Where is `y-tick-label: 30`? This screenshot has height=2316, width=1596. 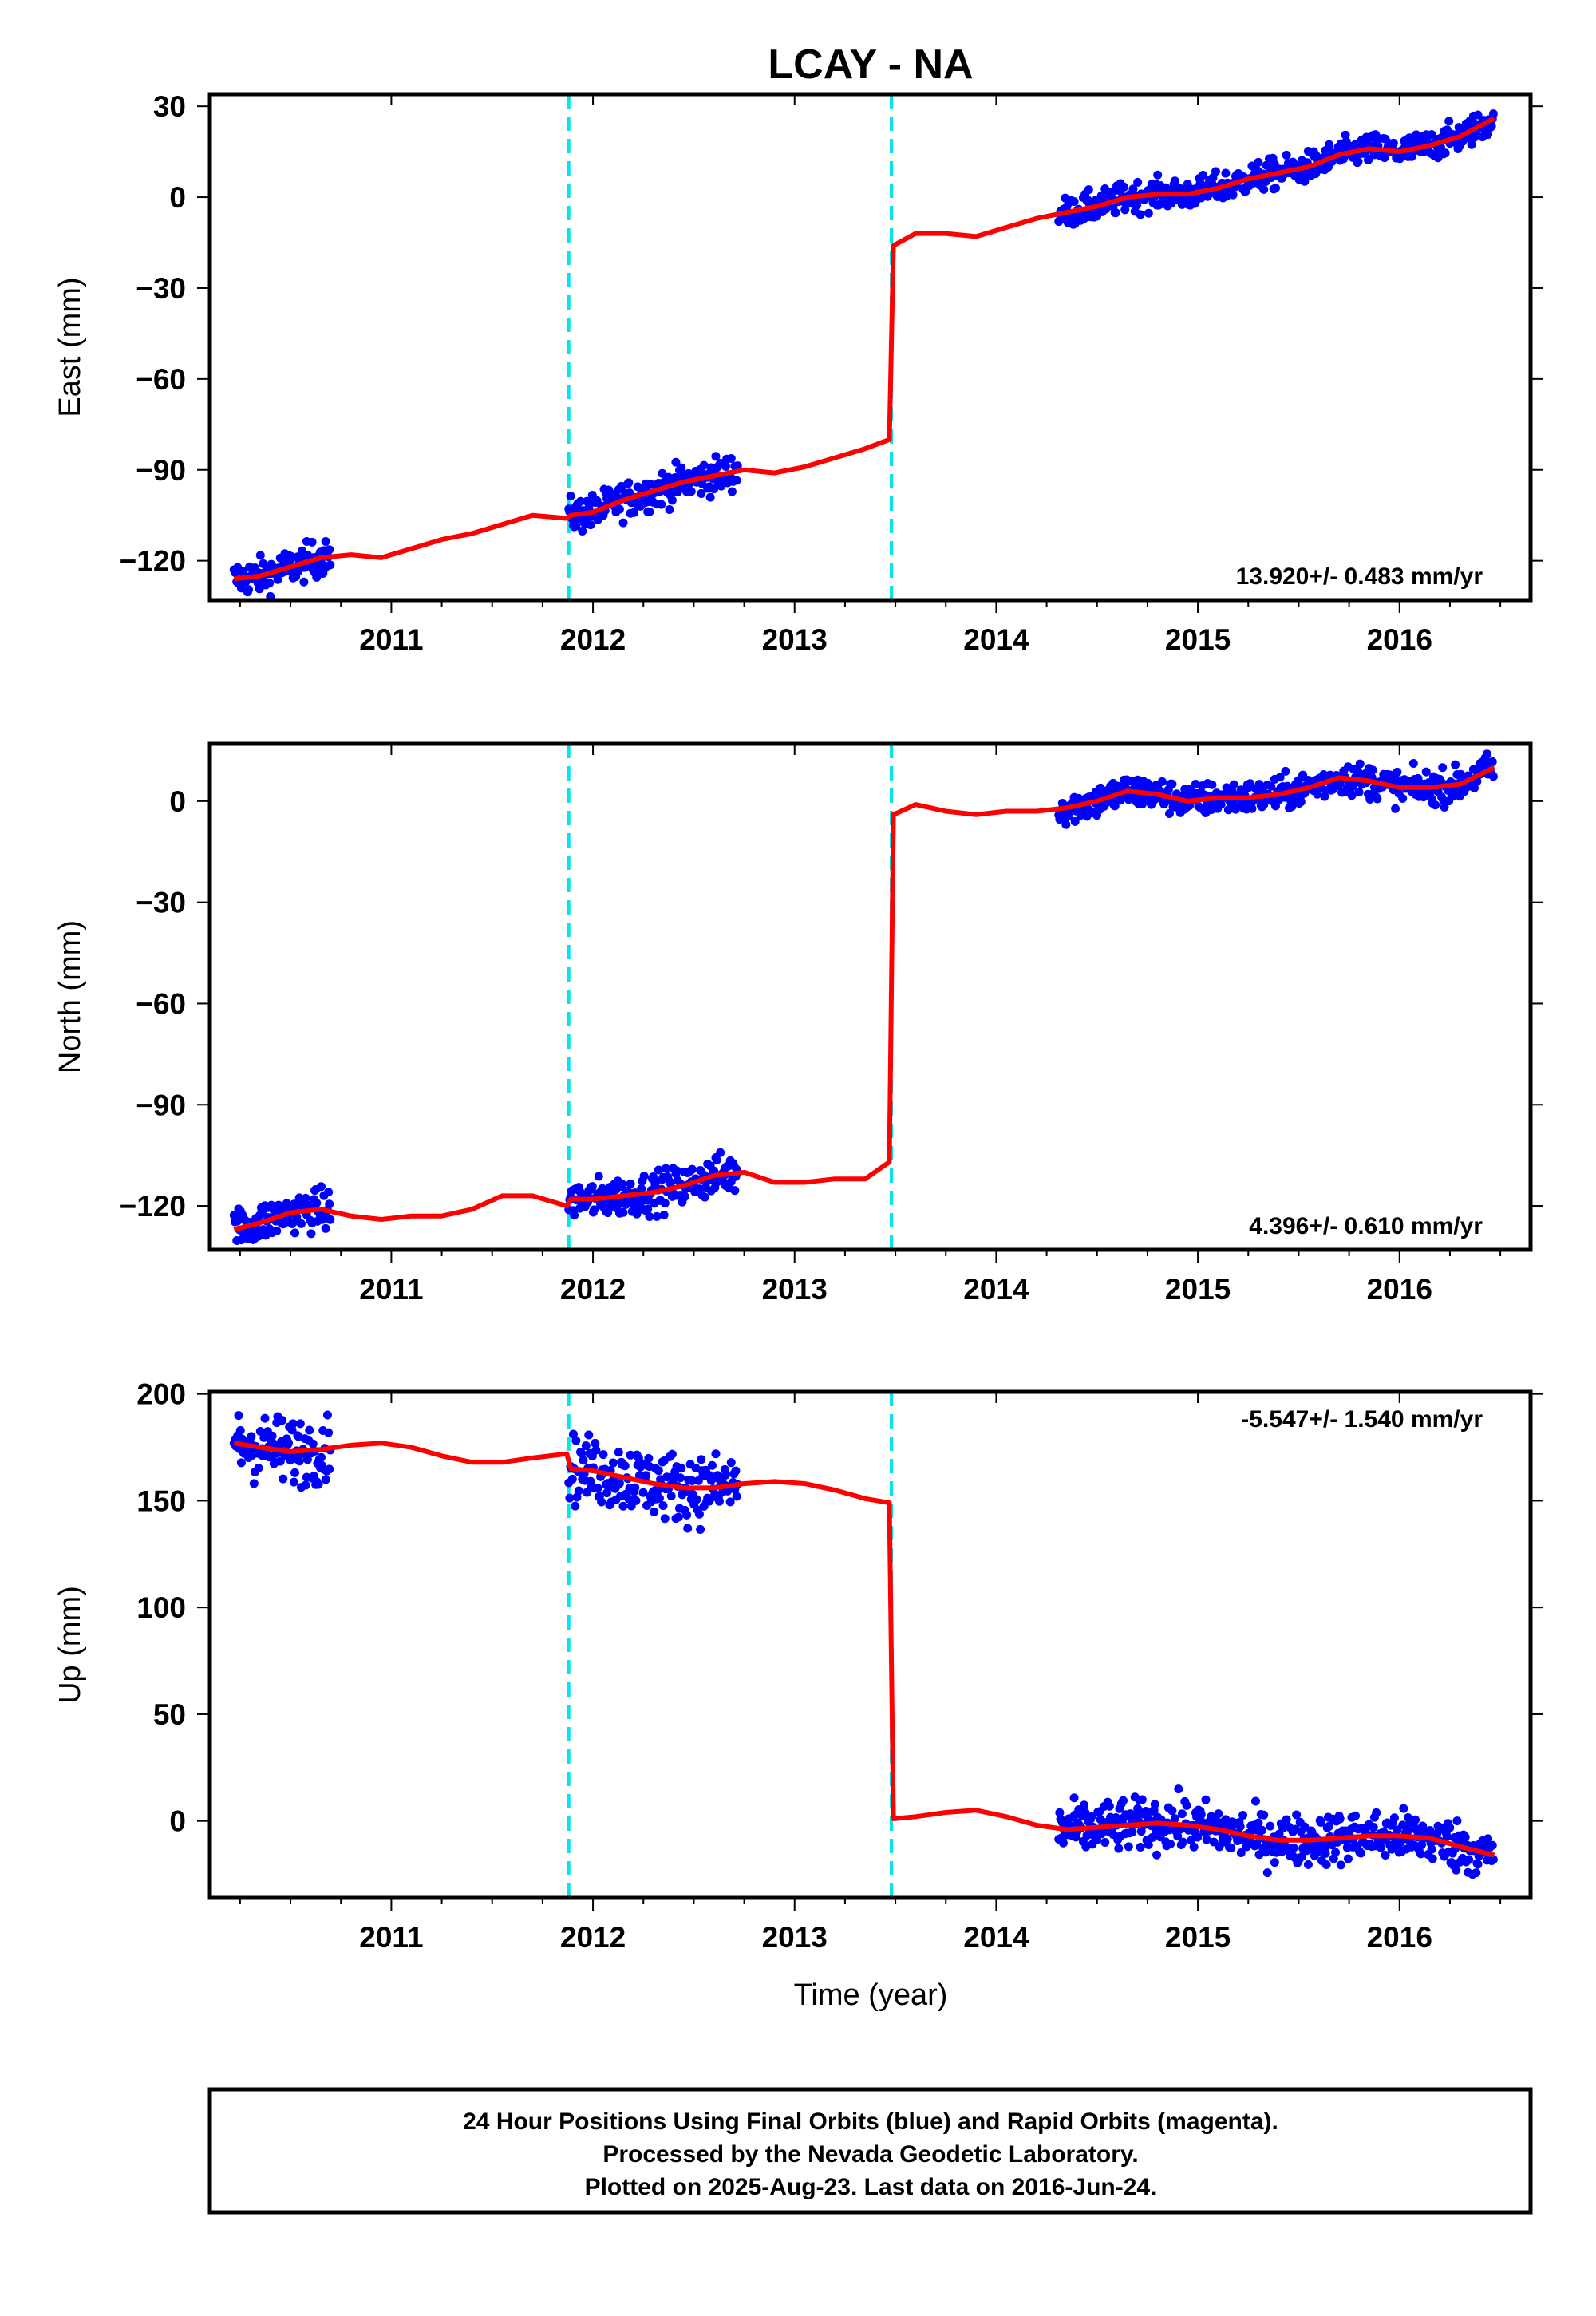 y-tick-label: 30 is located at coordinates (169, 106).